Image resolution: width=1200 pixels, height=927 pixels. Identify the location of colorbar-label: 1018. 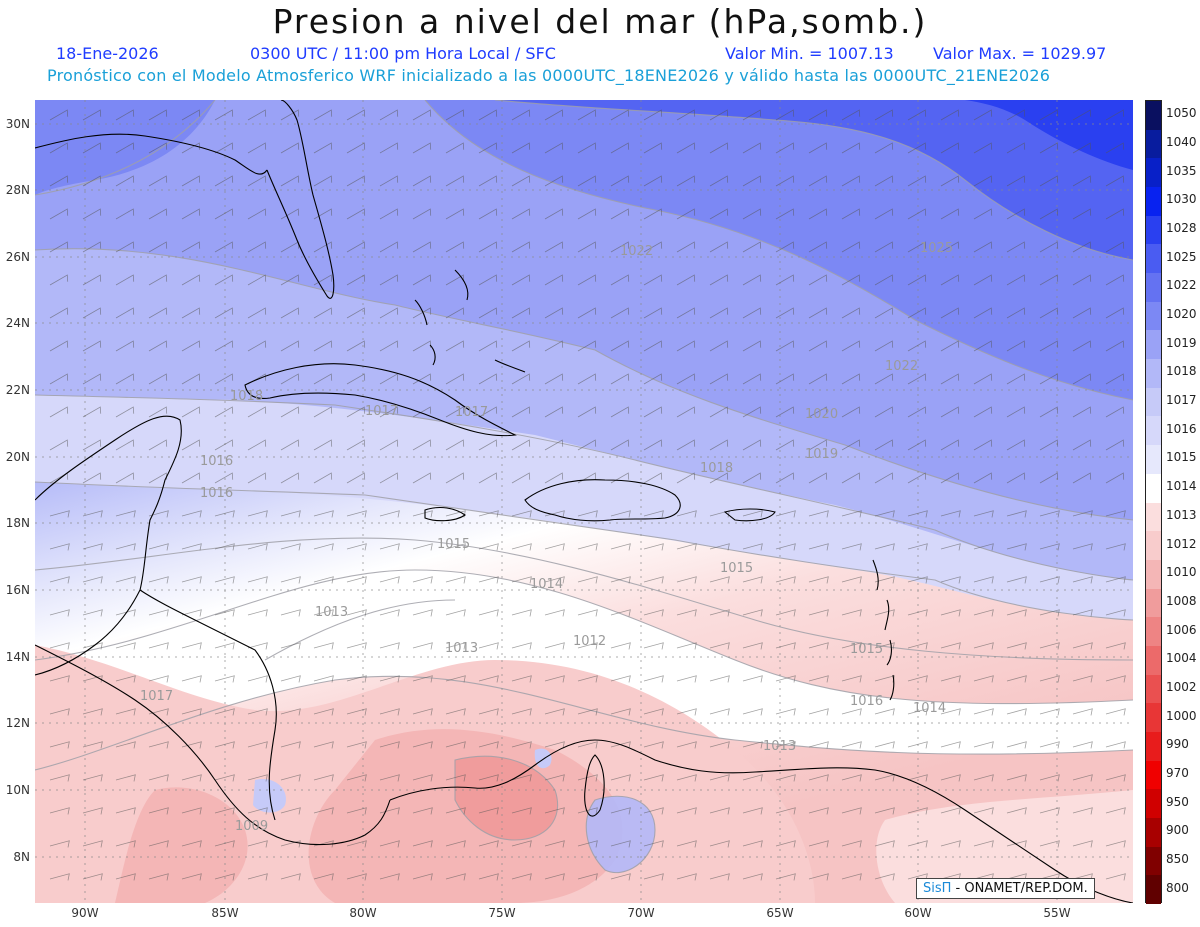
(1181, 371).